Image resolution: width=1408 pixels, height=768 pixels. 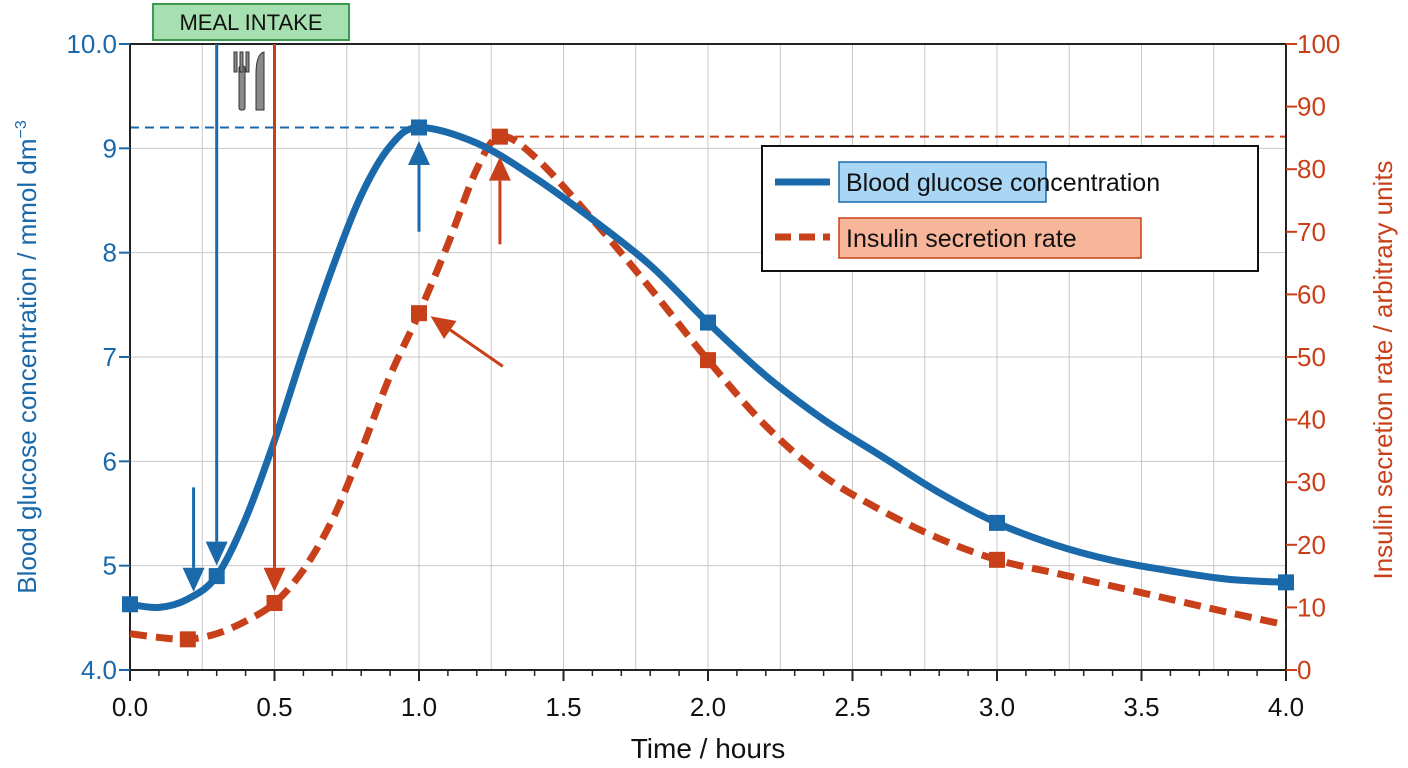 I want to click on x-tick-label: 2.5, so click(x=852, y=707).